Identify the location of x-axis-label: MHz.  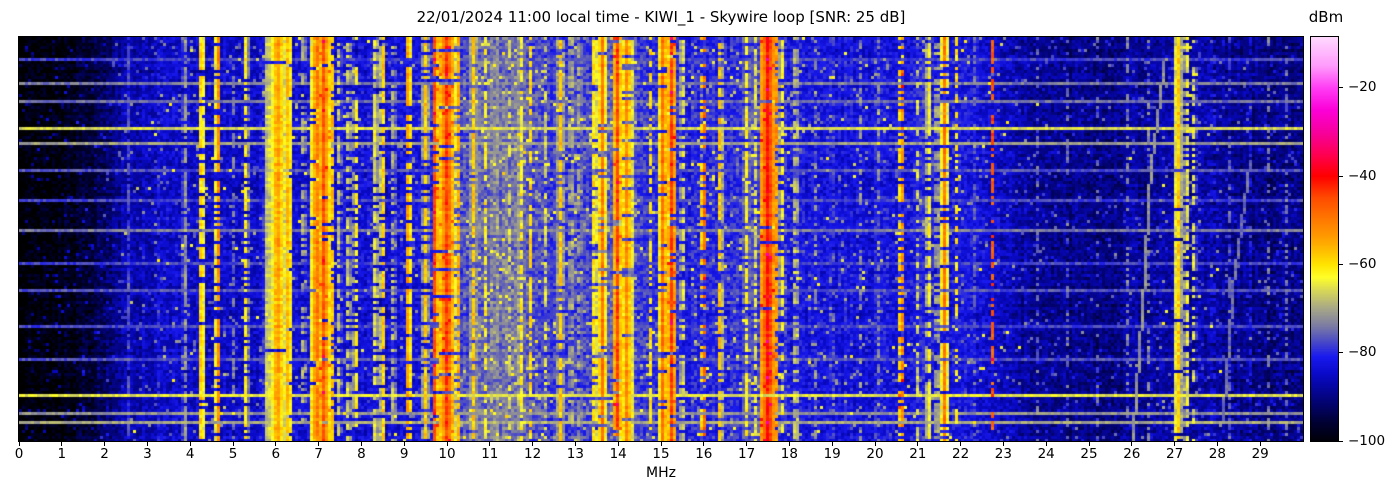
(661, 473).